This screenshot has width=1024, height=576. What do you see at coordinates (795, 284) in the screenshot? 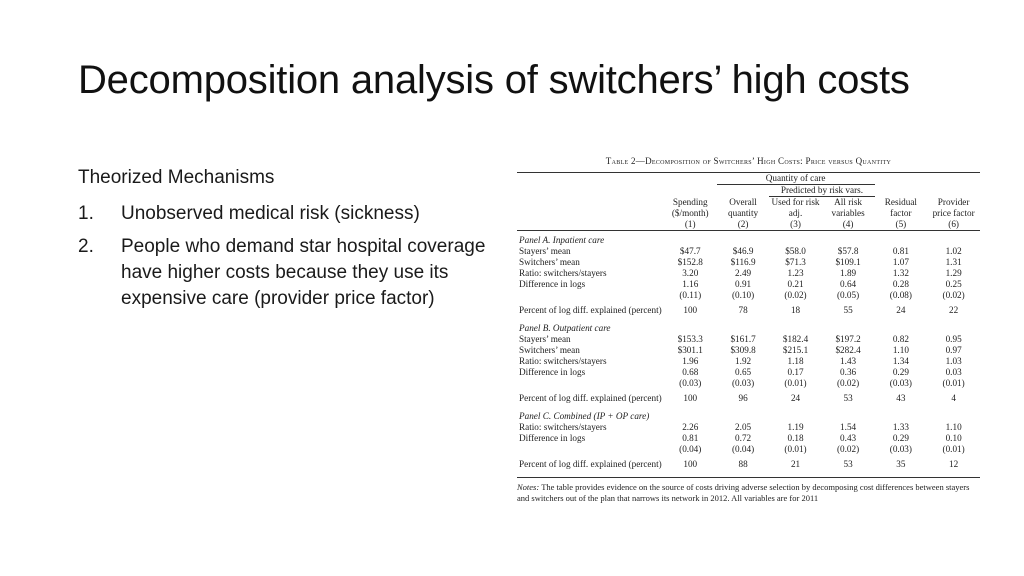
I see `table-cell: 0.21` at bounding box center [795, 284].